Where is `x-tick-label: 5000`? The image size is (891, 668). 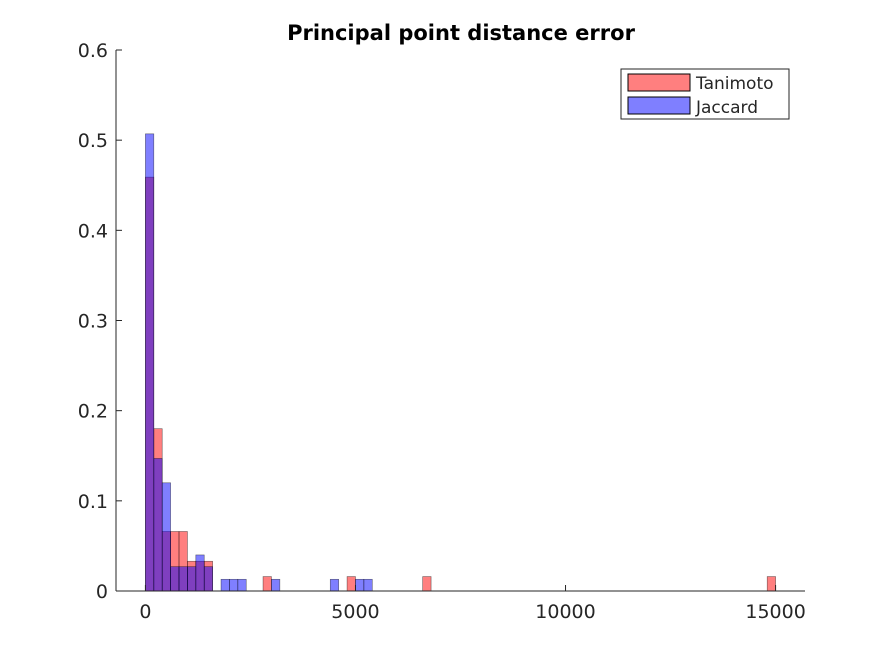 x-tick-label: 5000 is located at coordinates (355, 612).